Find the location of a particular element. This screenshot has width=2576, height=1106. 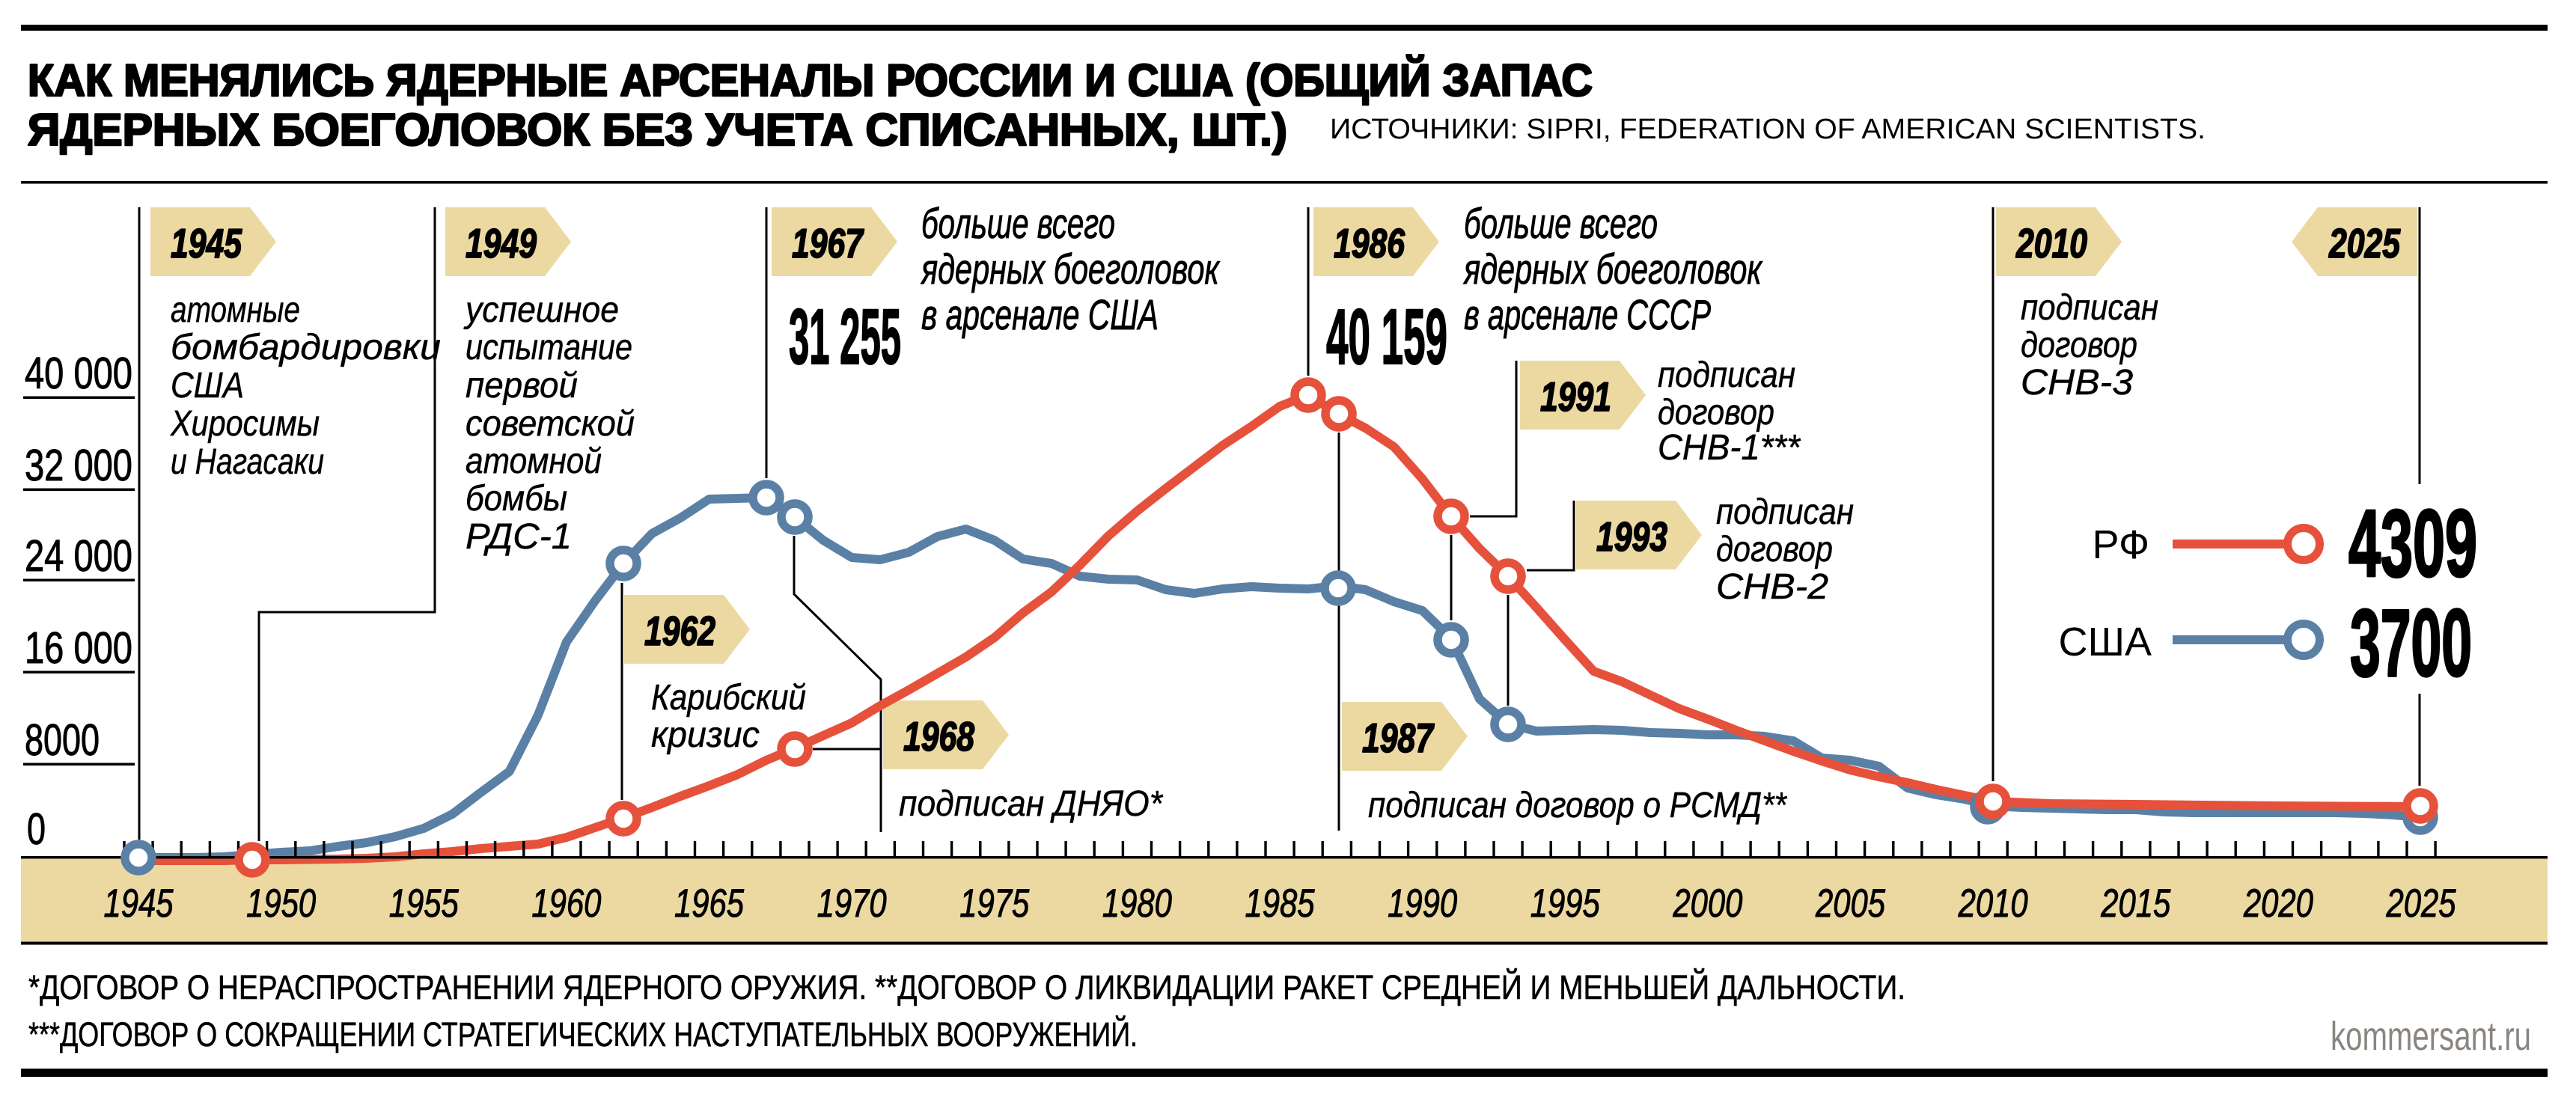

svg-text: 2005 is located at coordinates (1850, 904).